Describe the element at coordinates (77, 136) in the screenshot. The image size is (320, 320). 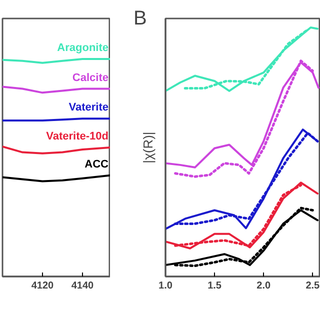
I see `series-label: Vaterite-10d` at that location.